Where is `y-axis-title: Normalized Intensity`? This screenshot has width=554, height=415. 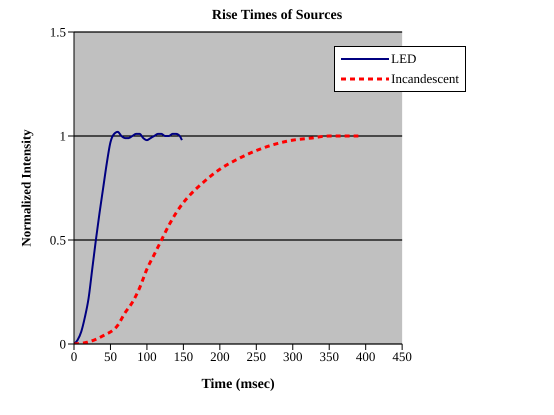
y-axis-title: Normalized Intensity is located at coordinates (26, 187).